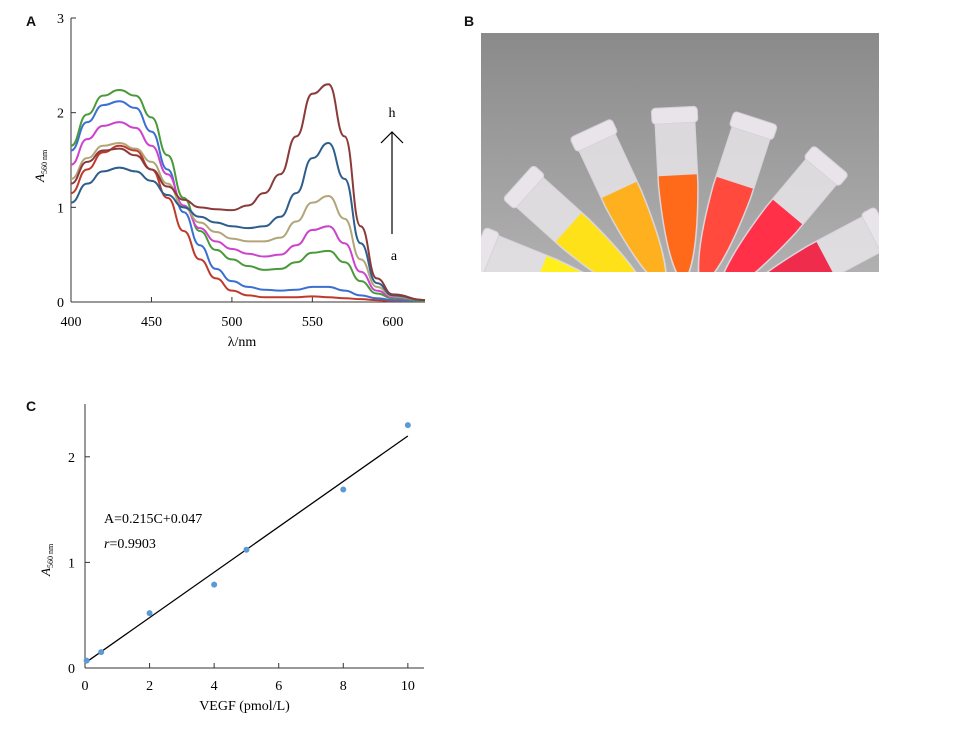  I want to click on tubes-photo, so click(680, 152).